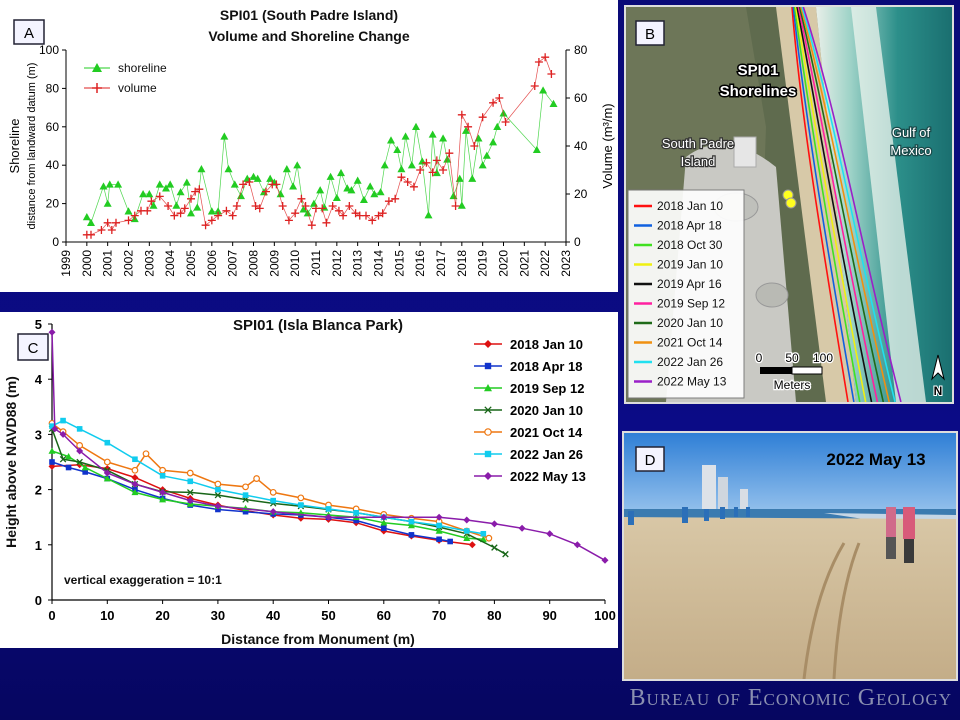 This screenshot has height=720, width=960. I want to click on chart-c-title: SPI01 (Isla Blanca Park), so click(318, 325).